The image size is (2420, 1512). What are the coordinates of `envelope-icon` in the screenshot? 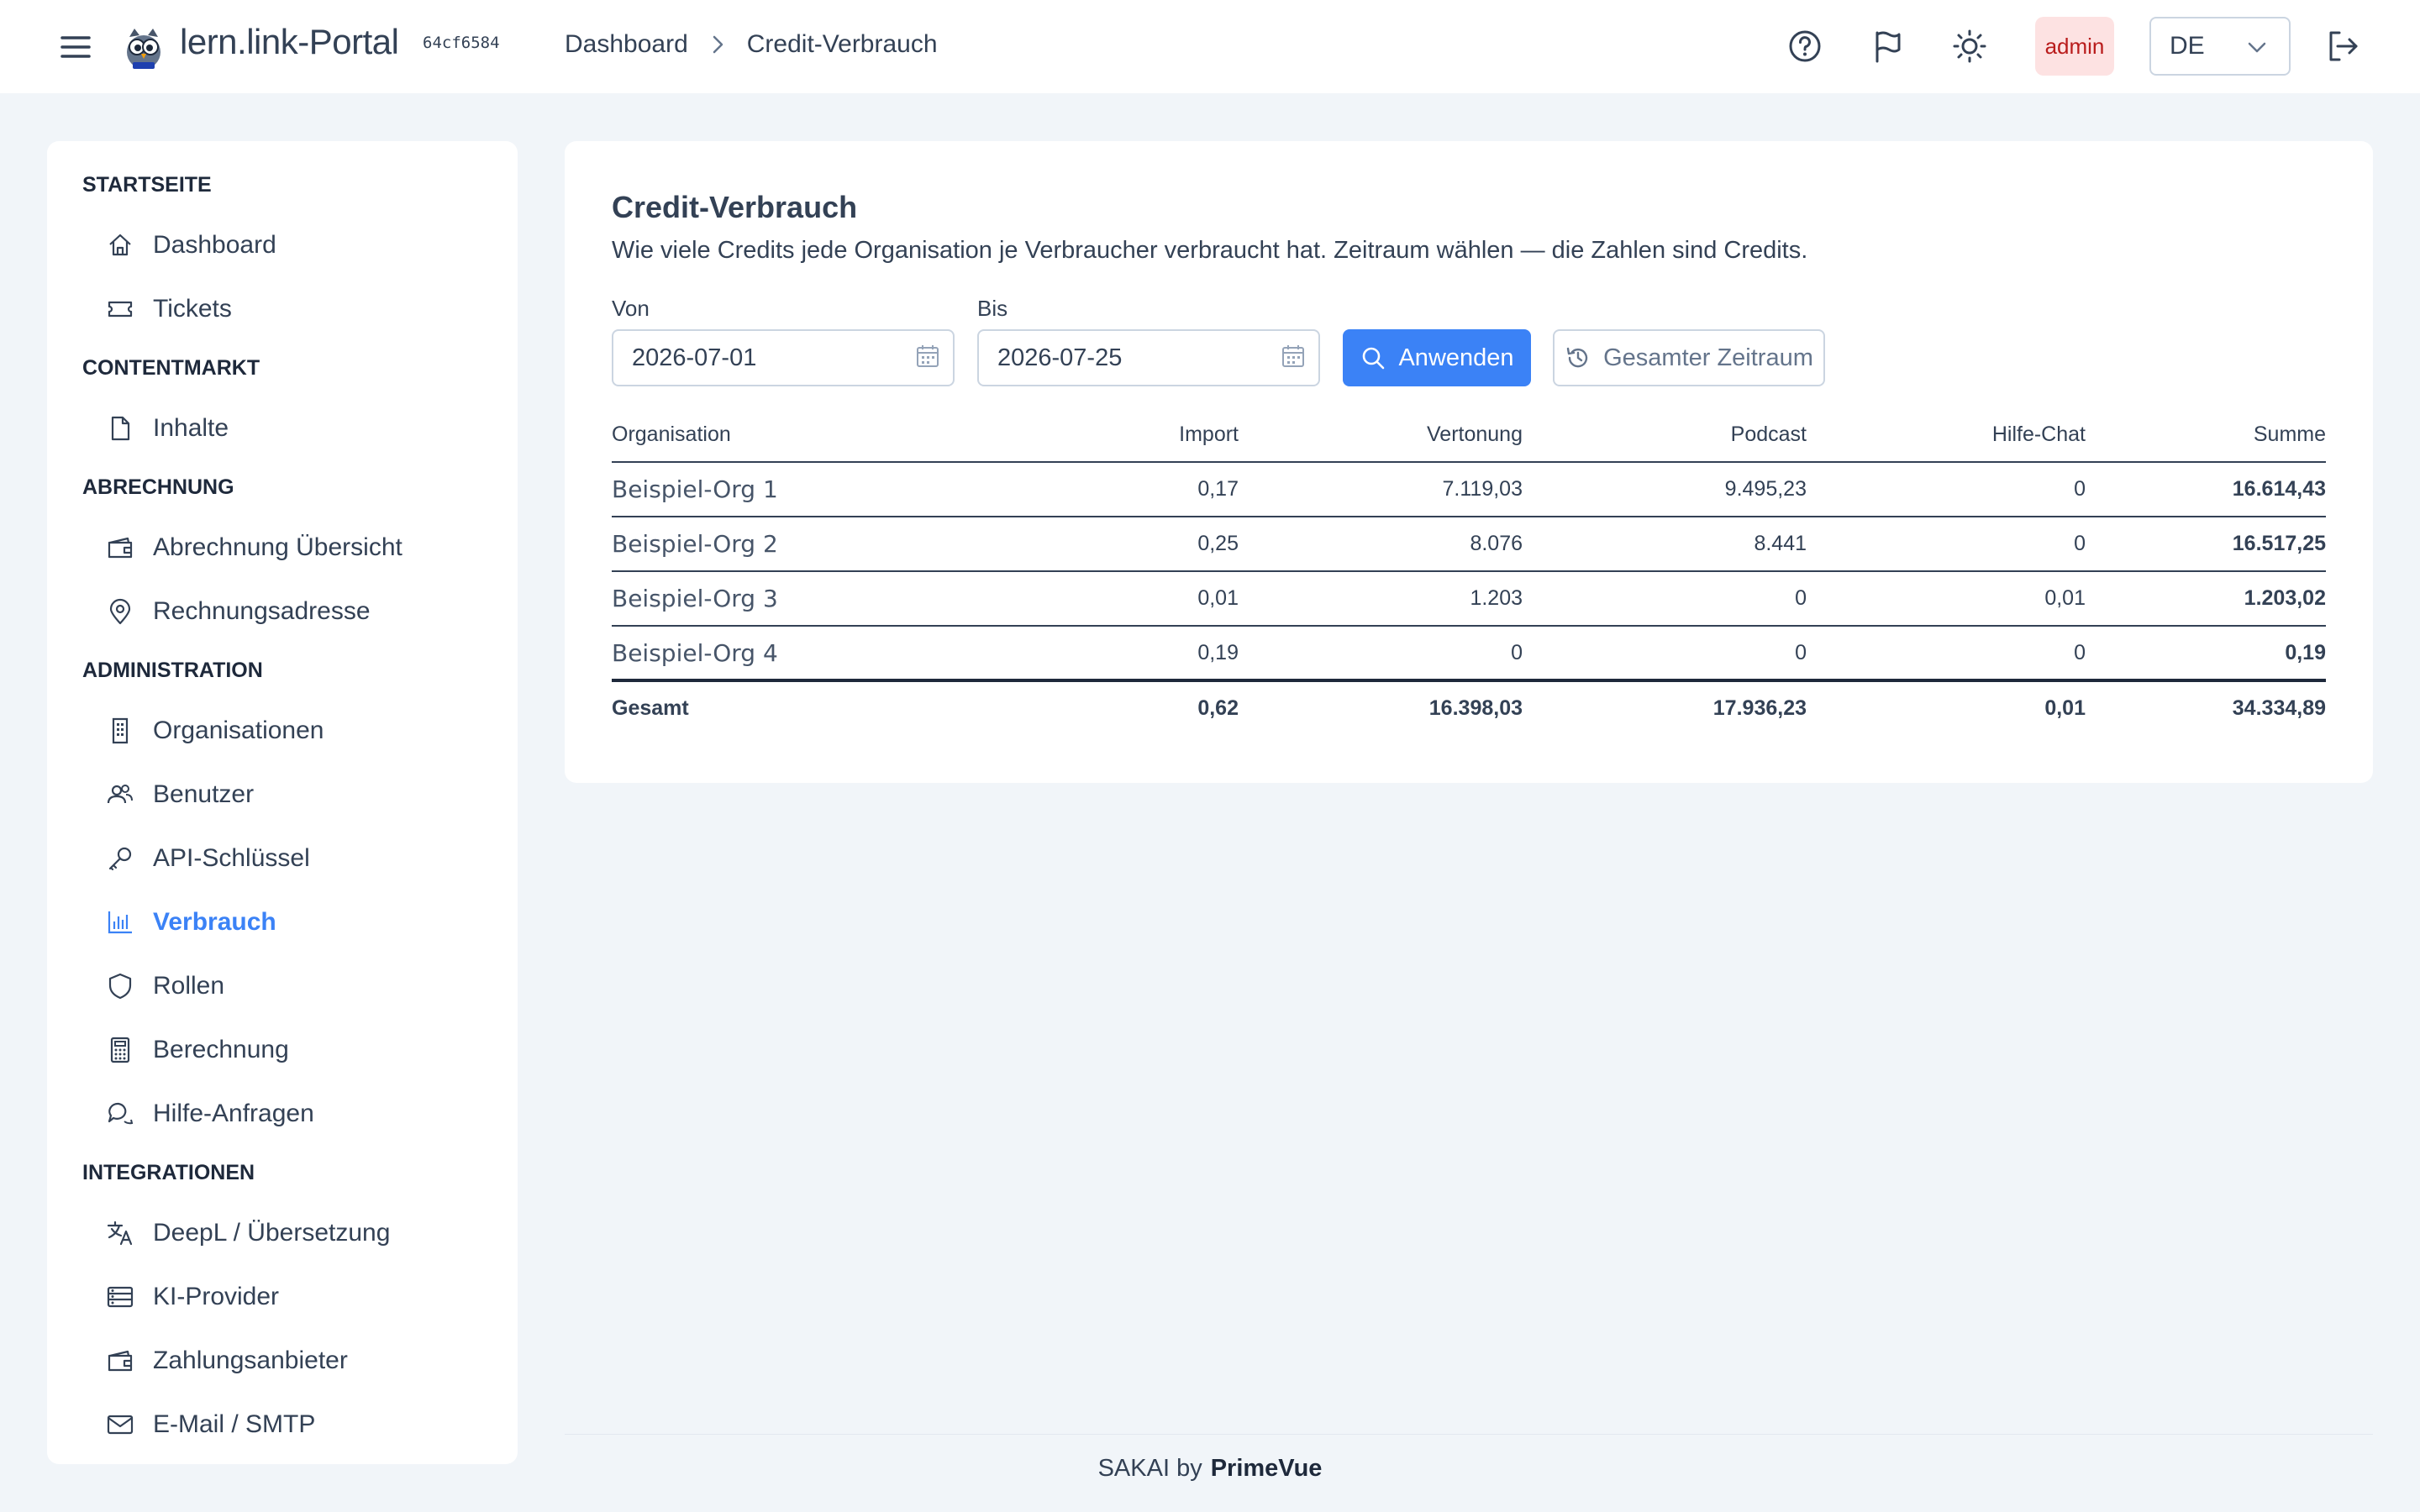 It's located at (120, 1424).